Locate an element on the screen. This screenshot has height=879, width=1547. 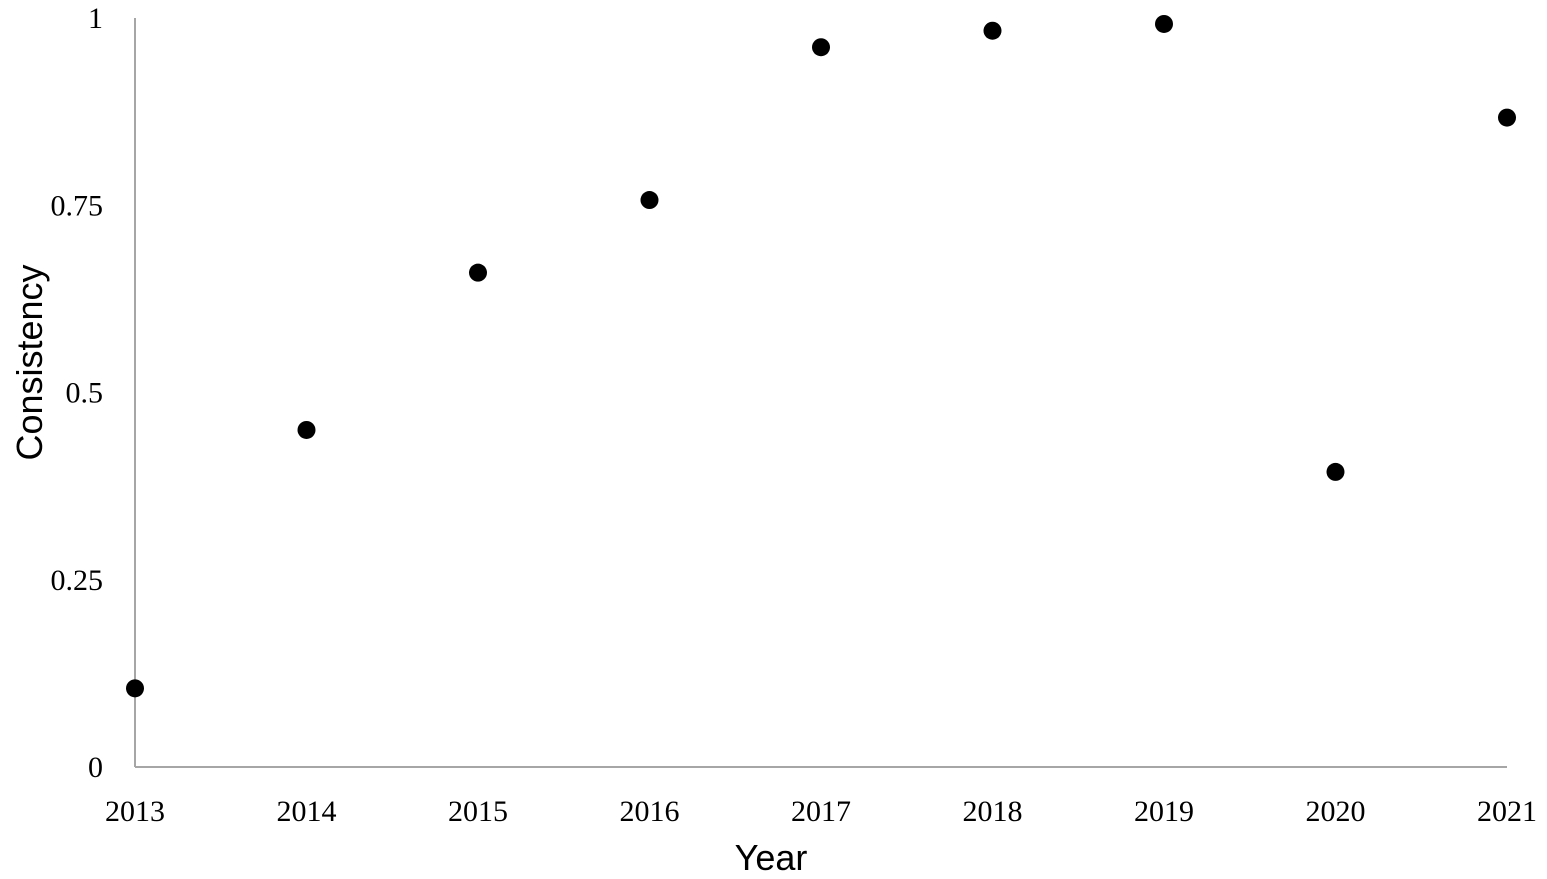
x-tick-label: 2016 is located at coordinates (650, 811).